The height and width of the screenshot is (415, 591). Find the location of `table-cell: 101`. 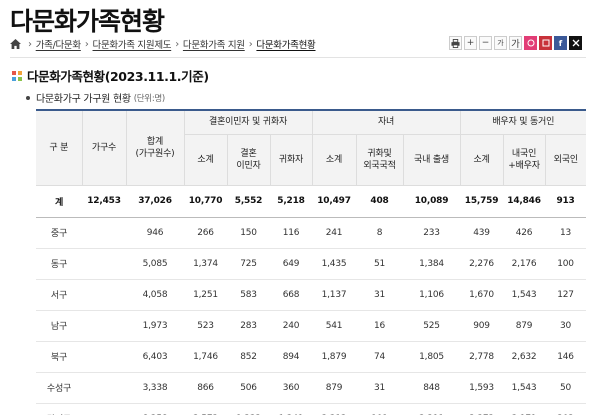

table-cell: 101 is located at coordinates (380, 409).